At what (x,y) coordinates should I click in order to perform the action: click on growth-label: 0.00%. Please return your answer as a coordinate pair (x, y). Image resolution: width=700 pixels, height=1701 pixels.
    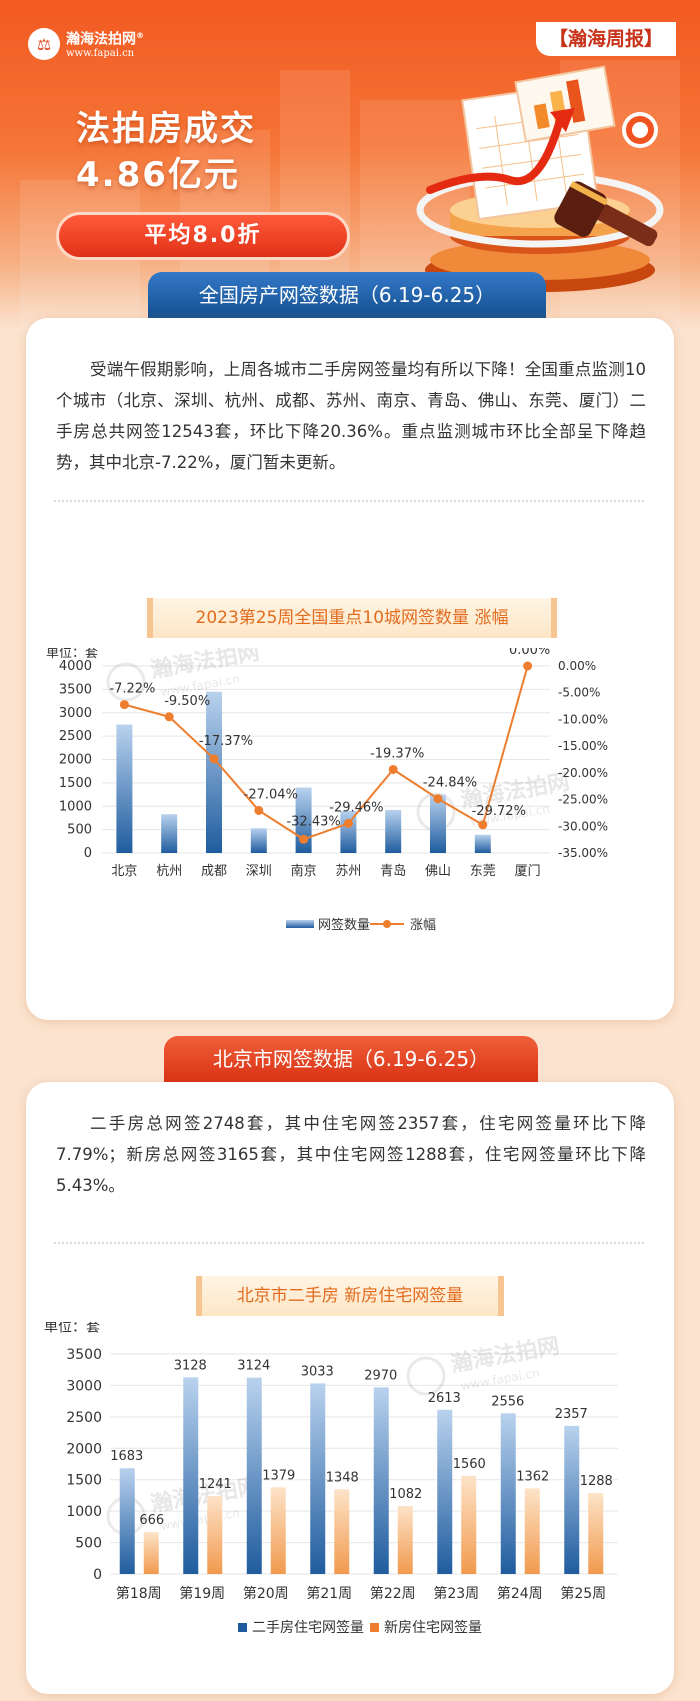
    Looking at the image, I should click on (529, 653).